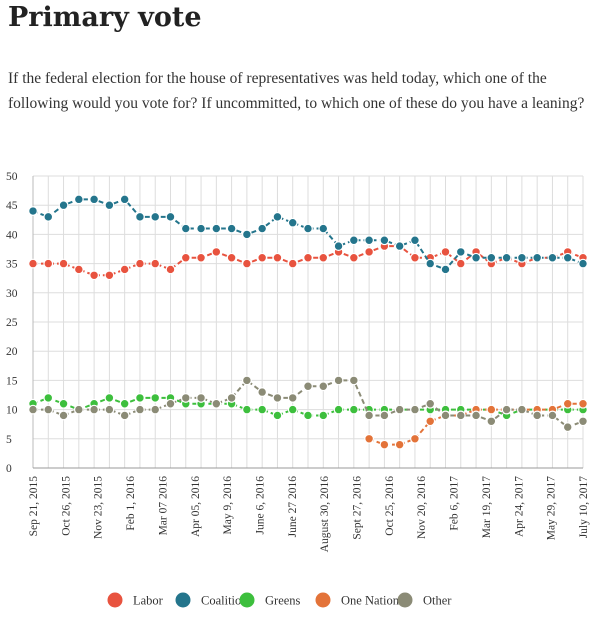 The width and height of the screenshot is (594, 622). What do you see at coordinates (425, 600) in the screenshot?
I see `legend-item-other: Other` at bounding box center [425, 600].